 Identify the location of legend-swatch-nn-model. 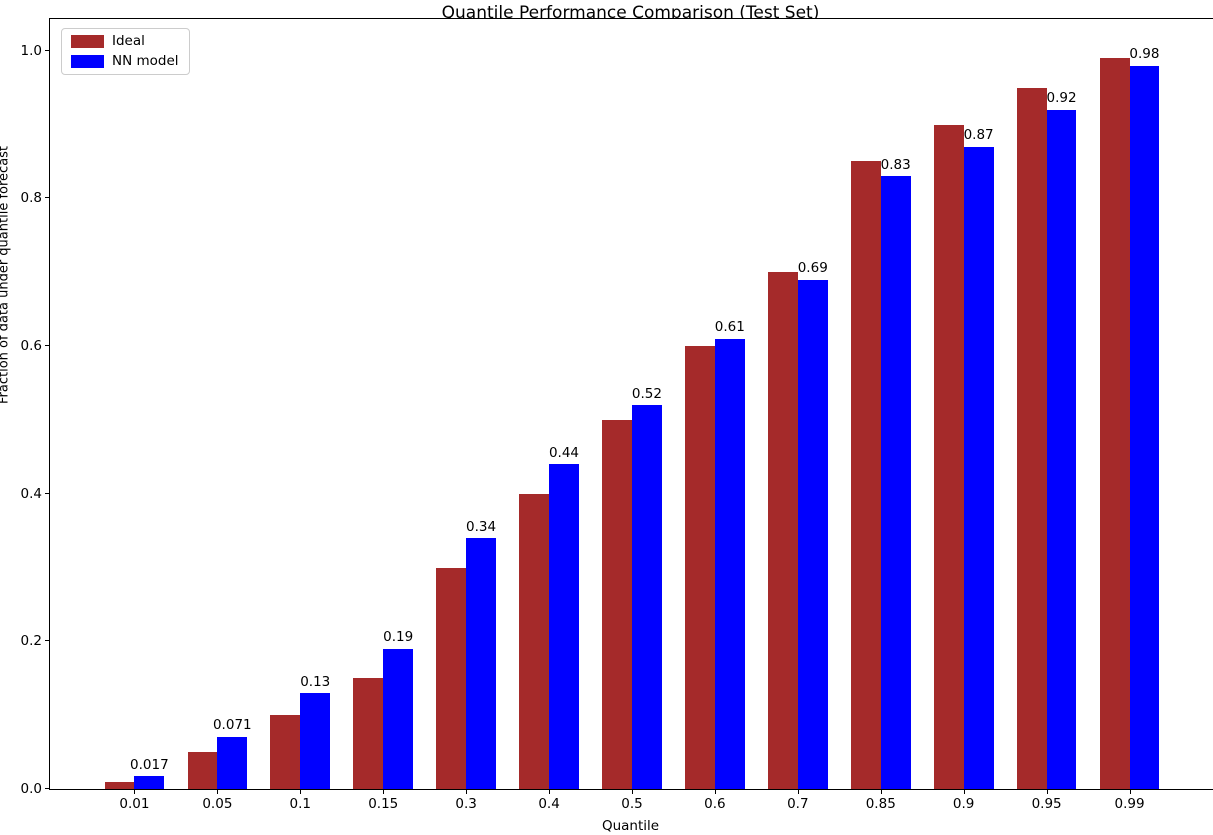
(87, 61).